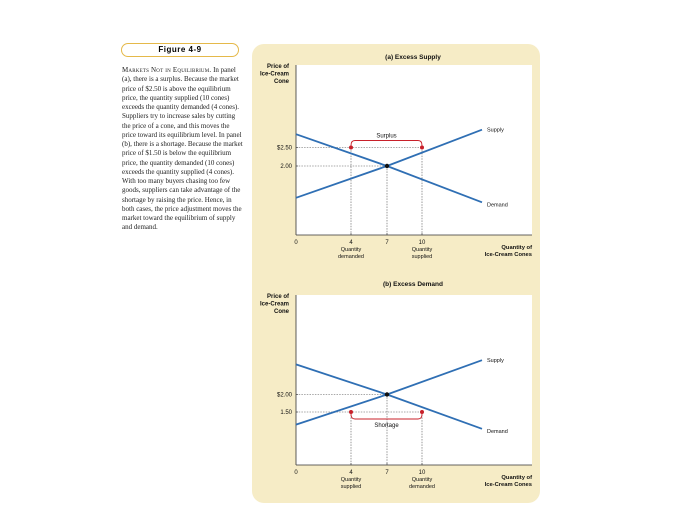  What do you see at coordinates (286, 413) in the screenshot?
I see `y-tick-label: 1.50` at bounding box center [286, 413].